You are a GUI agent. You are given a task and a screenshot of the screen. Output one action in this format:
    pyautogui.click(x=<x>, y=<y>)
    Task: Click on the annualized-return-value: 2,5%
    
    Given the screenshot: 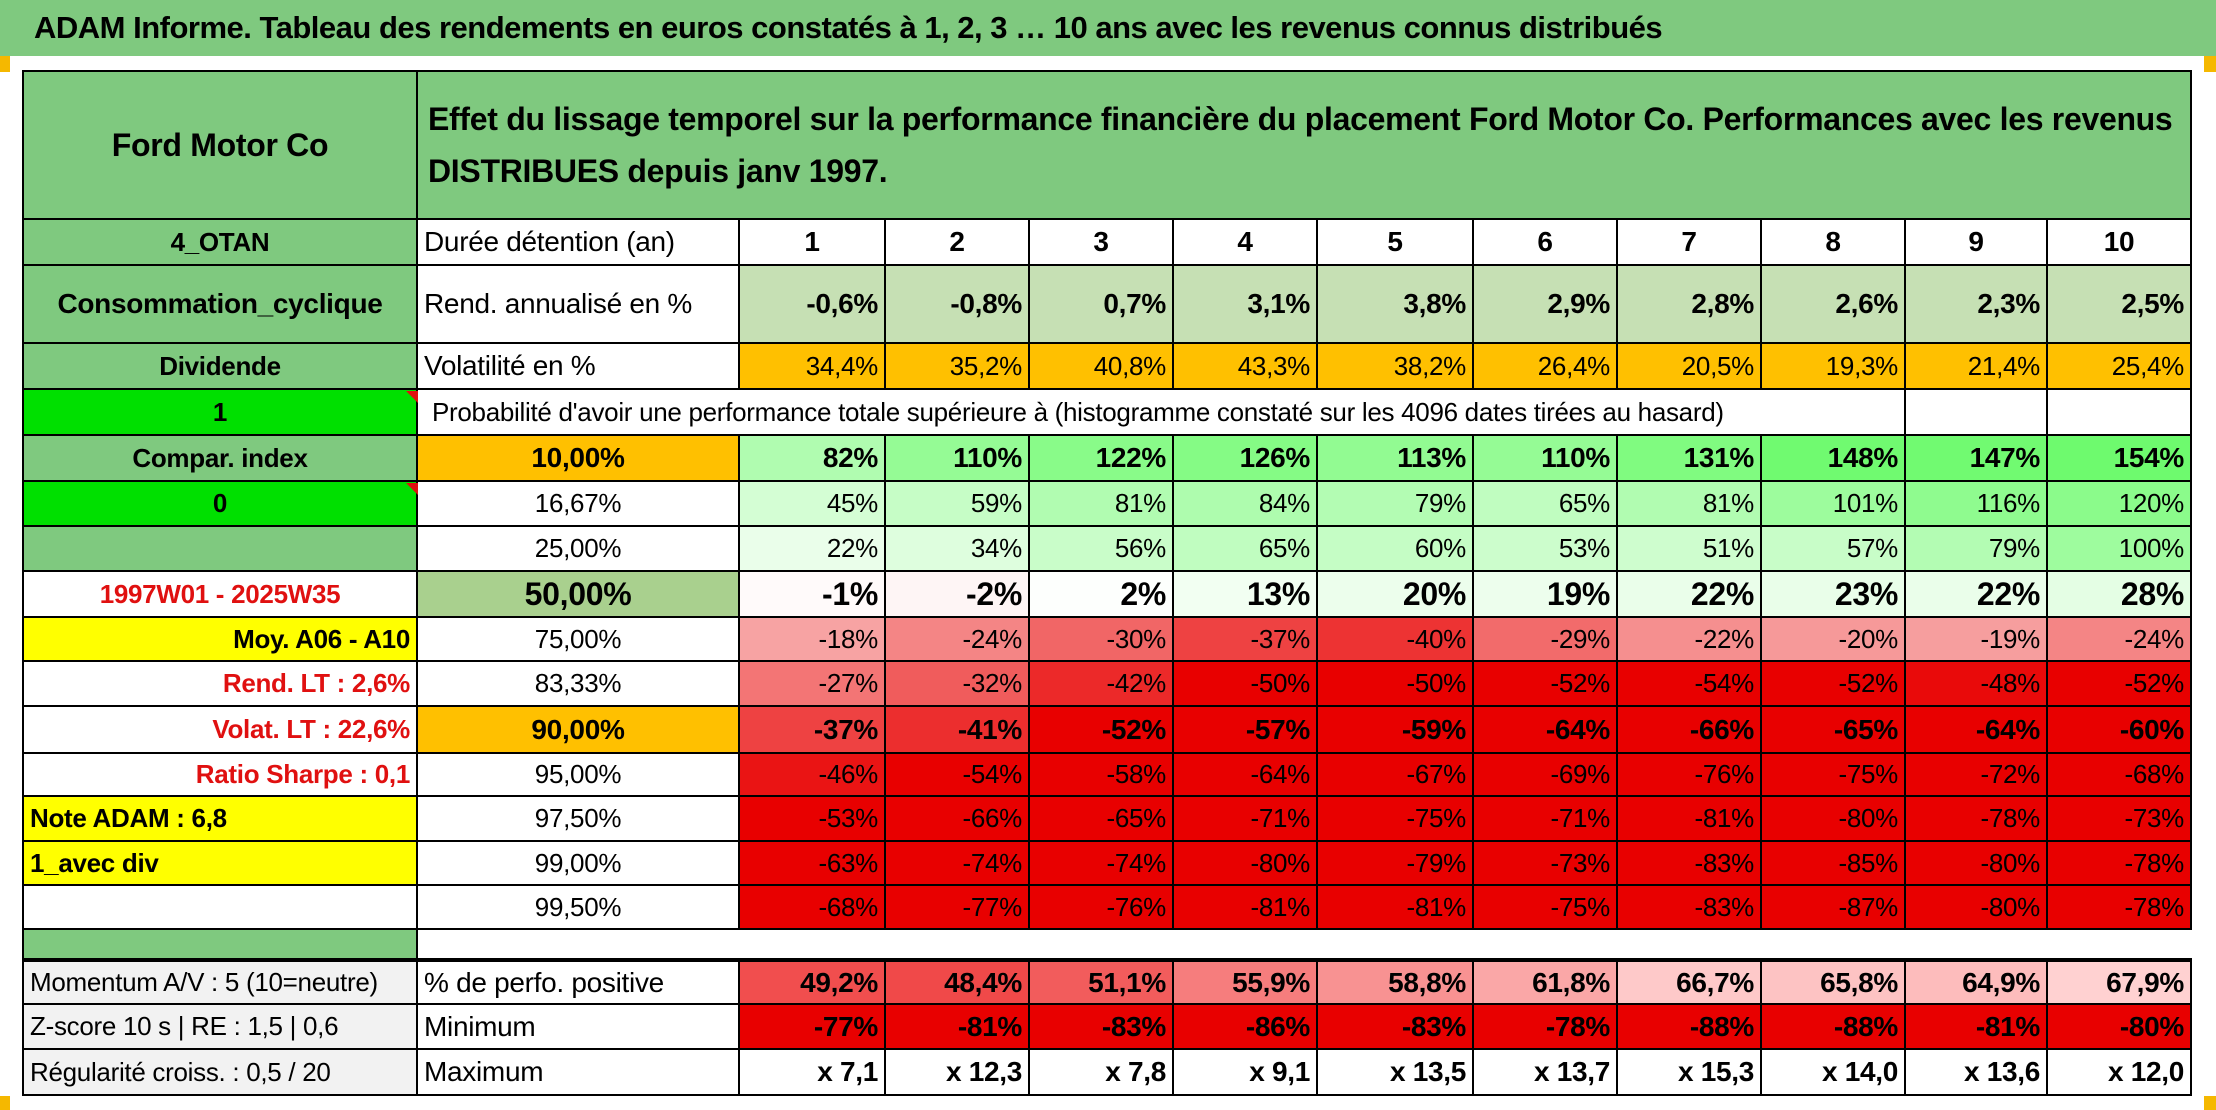 What is the action you would take?
    pyautogui.click(x=2120, y=305)
    